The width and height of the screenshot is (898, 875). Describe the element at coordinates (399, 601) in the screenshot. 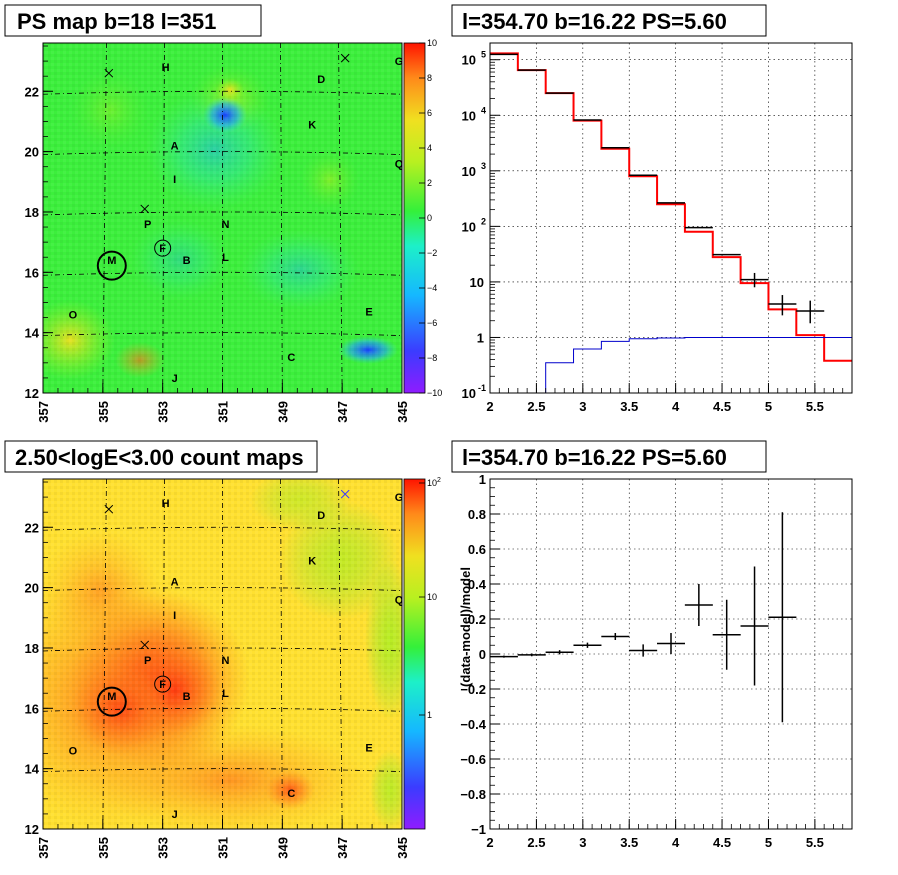

I see `source-label-q: Q` at that location.